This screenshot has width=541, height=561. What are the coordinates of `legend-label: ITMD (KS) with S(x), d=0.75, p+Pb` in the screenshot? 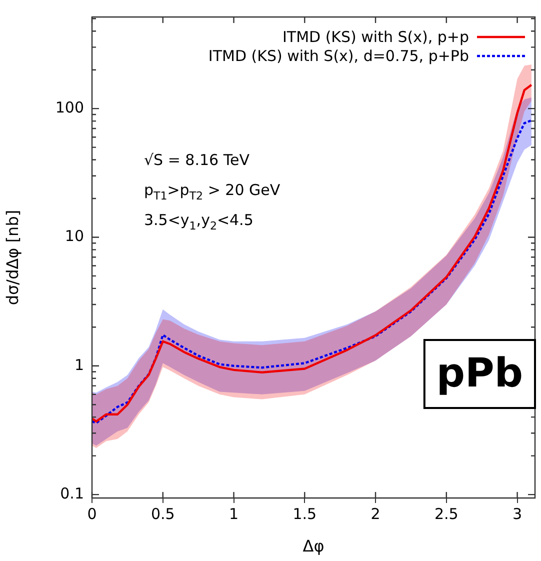 It's located at (339, 56).